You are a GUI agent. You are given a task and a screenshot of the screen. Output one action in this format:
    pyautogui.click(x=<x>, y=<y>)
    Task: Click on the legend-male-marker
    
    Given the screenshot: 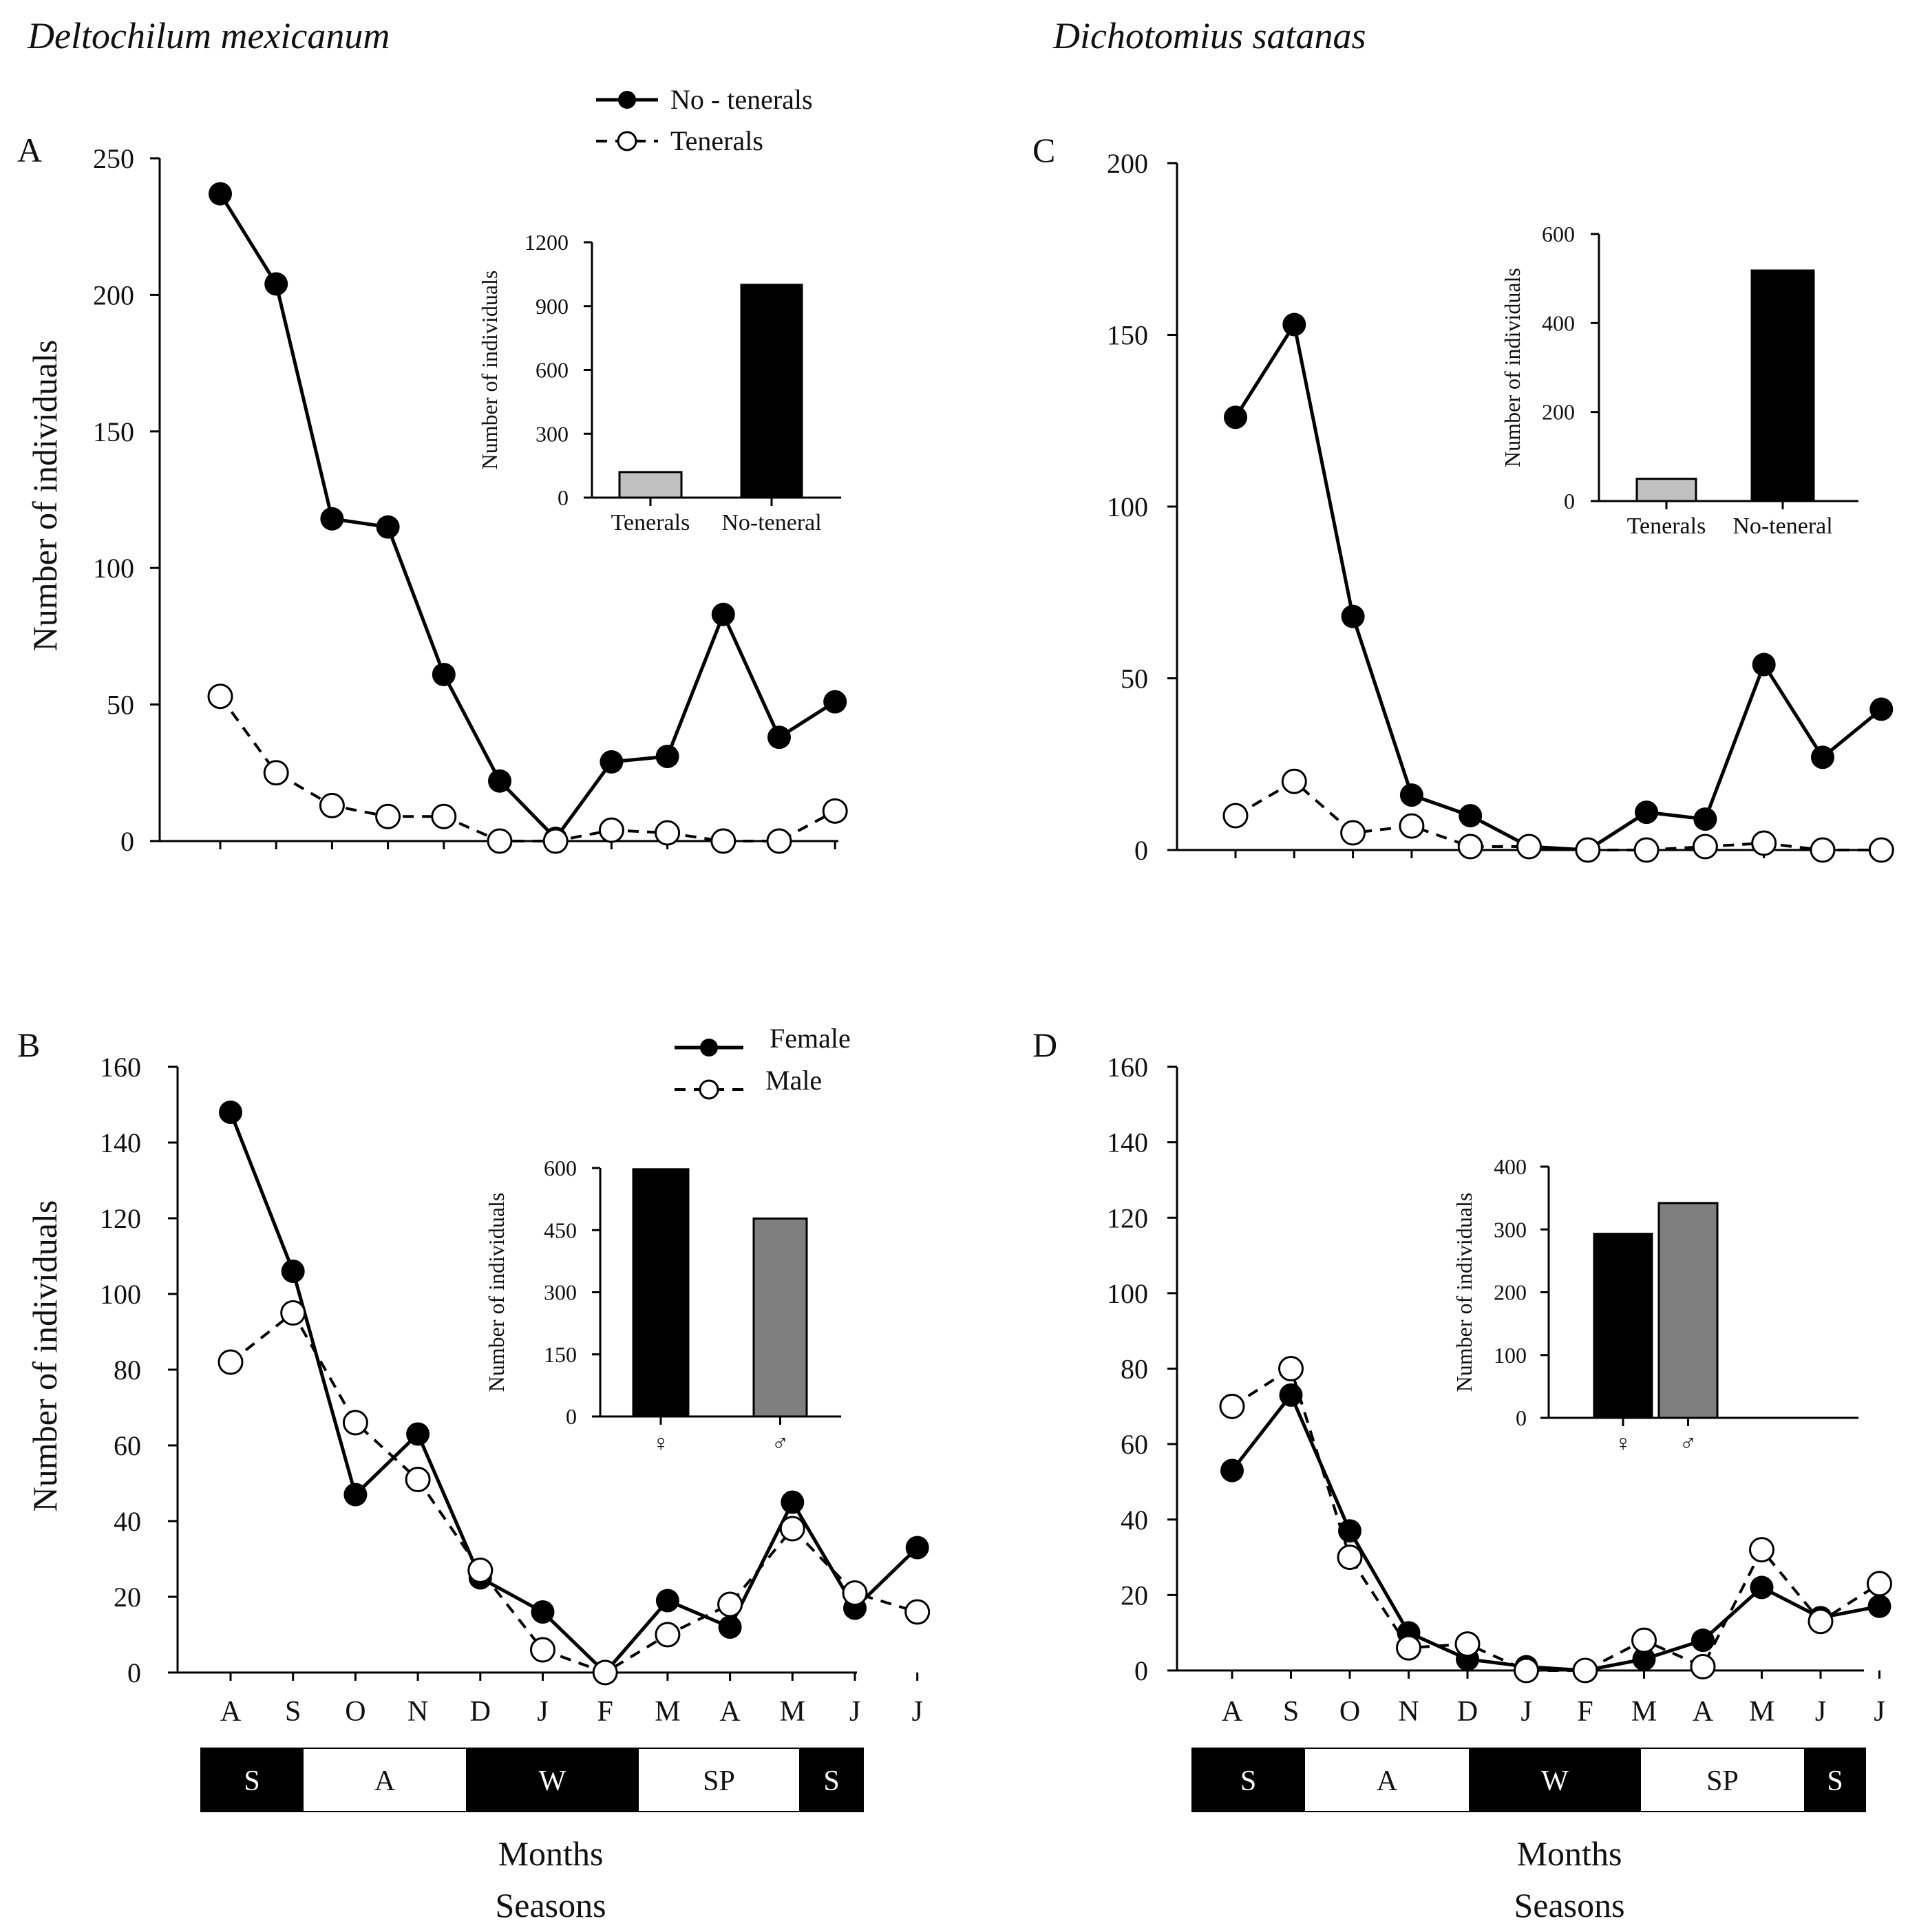 What is the action you would take?
    pyautogui.click(x=709, y=1089)
    